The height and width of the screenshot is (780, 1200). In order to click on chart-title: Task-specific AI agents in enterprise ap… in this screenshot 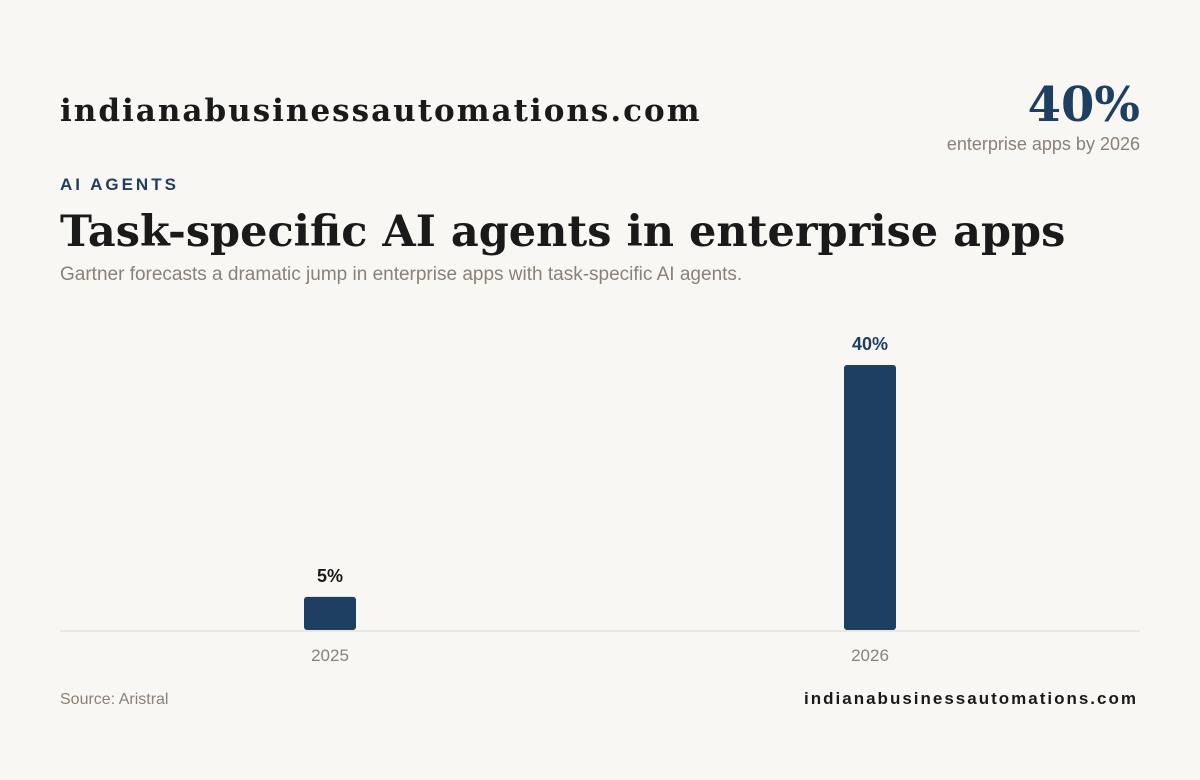, I will do `click(562, 232)`.